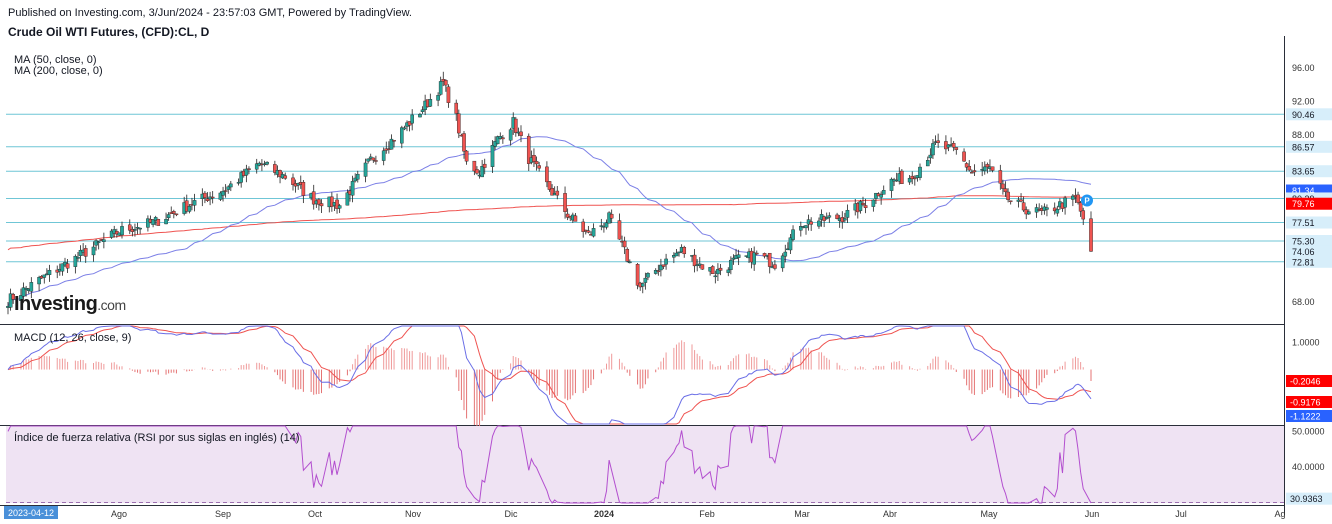 This screenshot has height=524, width=1332. I want to click on rsi-band, so click(645, 464).